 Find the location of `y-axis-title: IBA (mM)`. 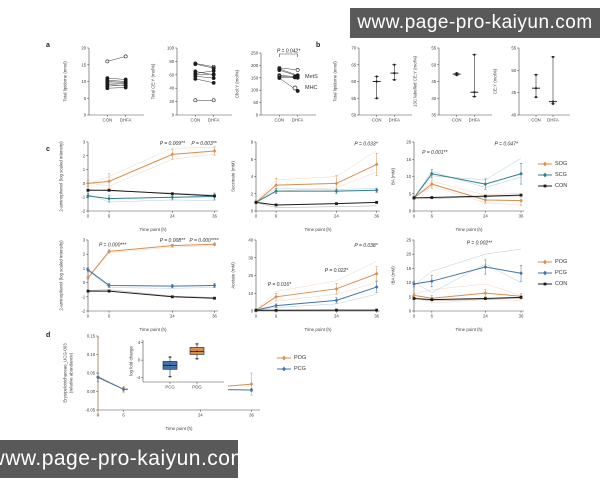

y-axis-title: IBA (mM) is located at coordinates (393, 275).